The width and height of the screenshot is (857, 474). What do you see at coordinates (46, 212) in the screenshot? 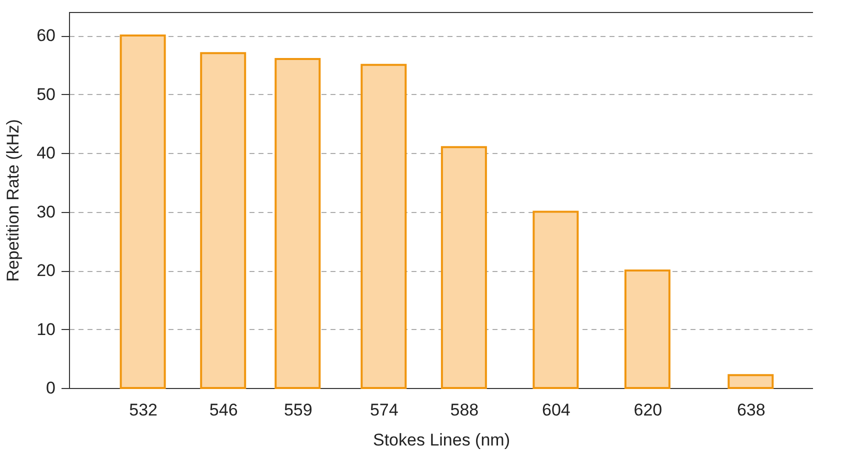
I see `y-tick-label: 30` at bounding box center [46, 212].